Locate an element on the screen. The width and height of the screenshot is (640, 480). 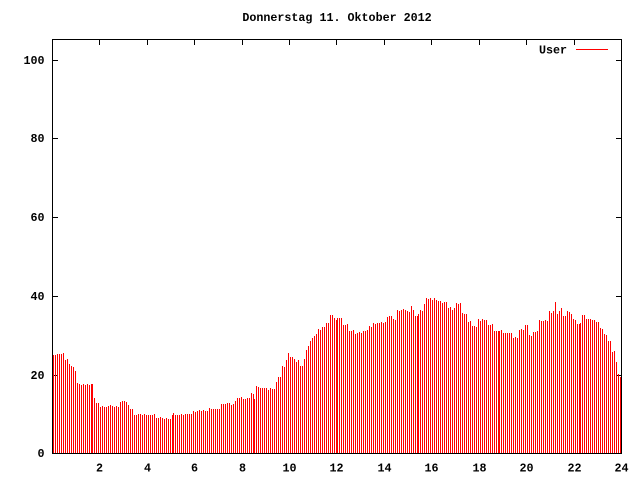
svg-text: 0 is located at coordinates (40, 454).